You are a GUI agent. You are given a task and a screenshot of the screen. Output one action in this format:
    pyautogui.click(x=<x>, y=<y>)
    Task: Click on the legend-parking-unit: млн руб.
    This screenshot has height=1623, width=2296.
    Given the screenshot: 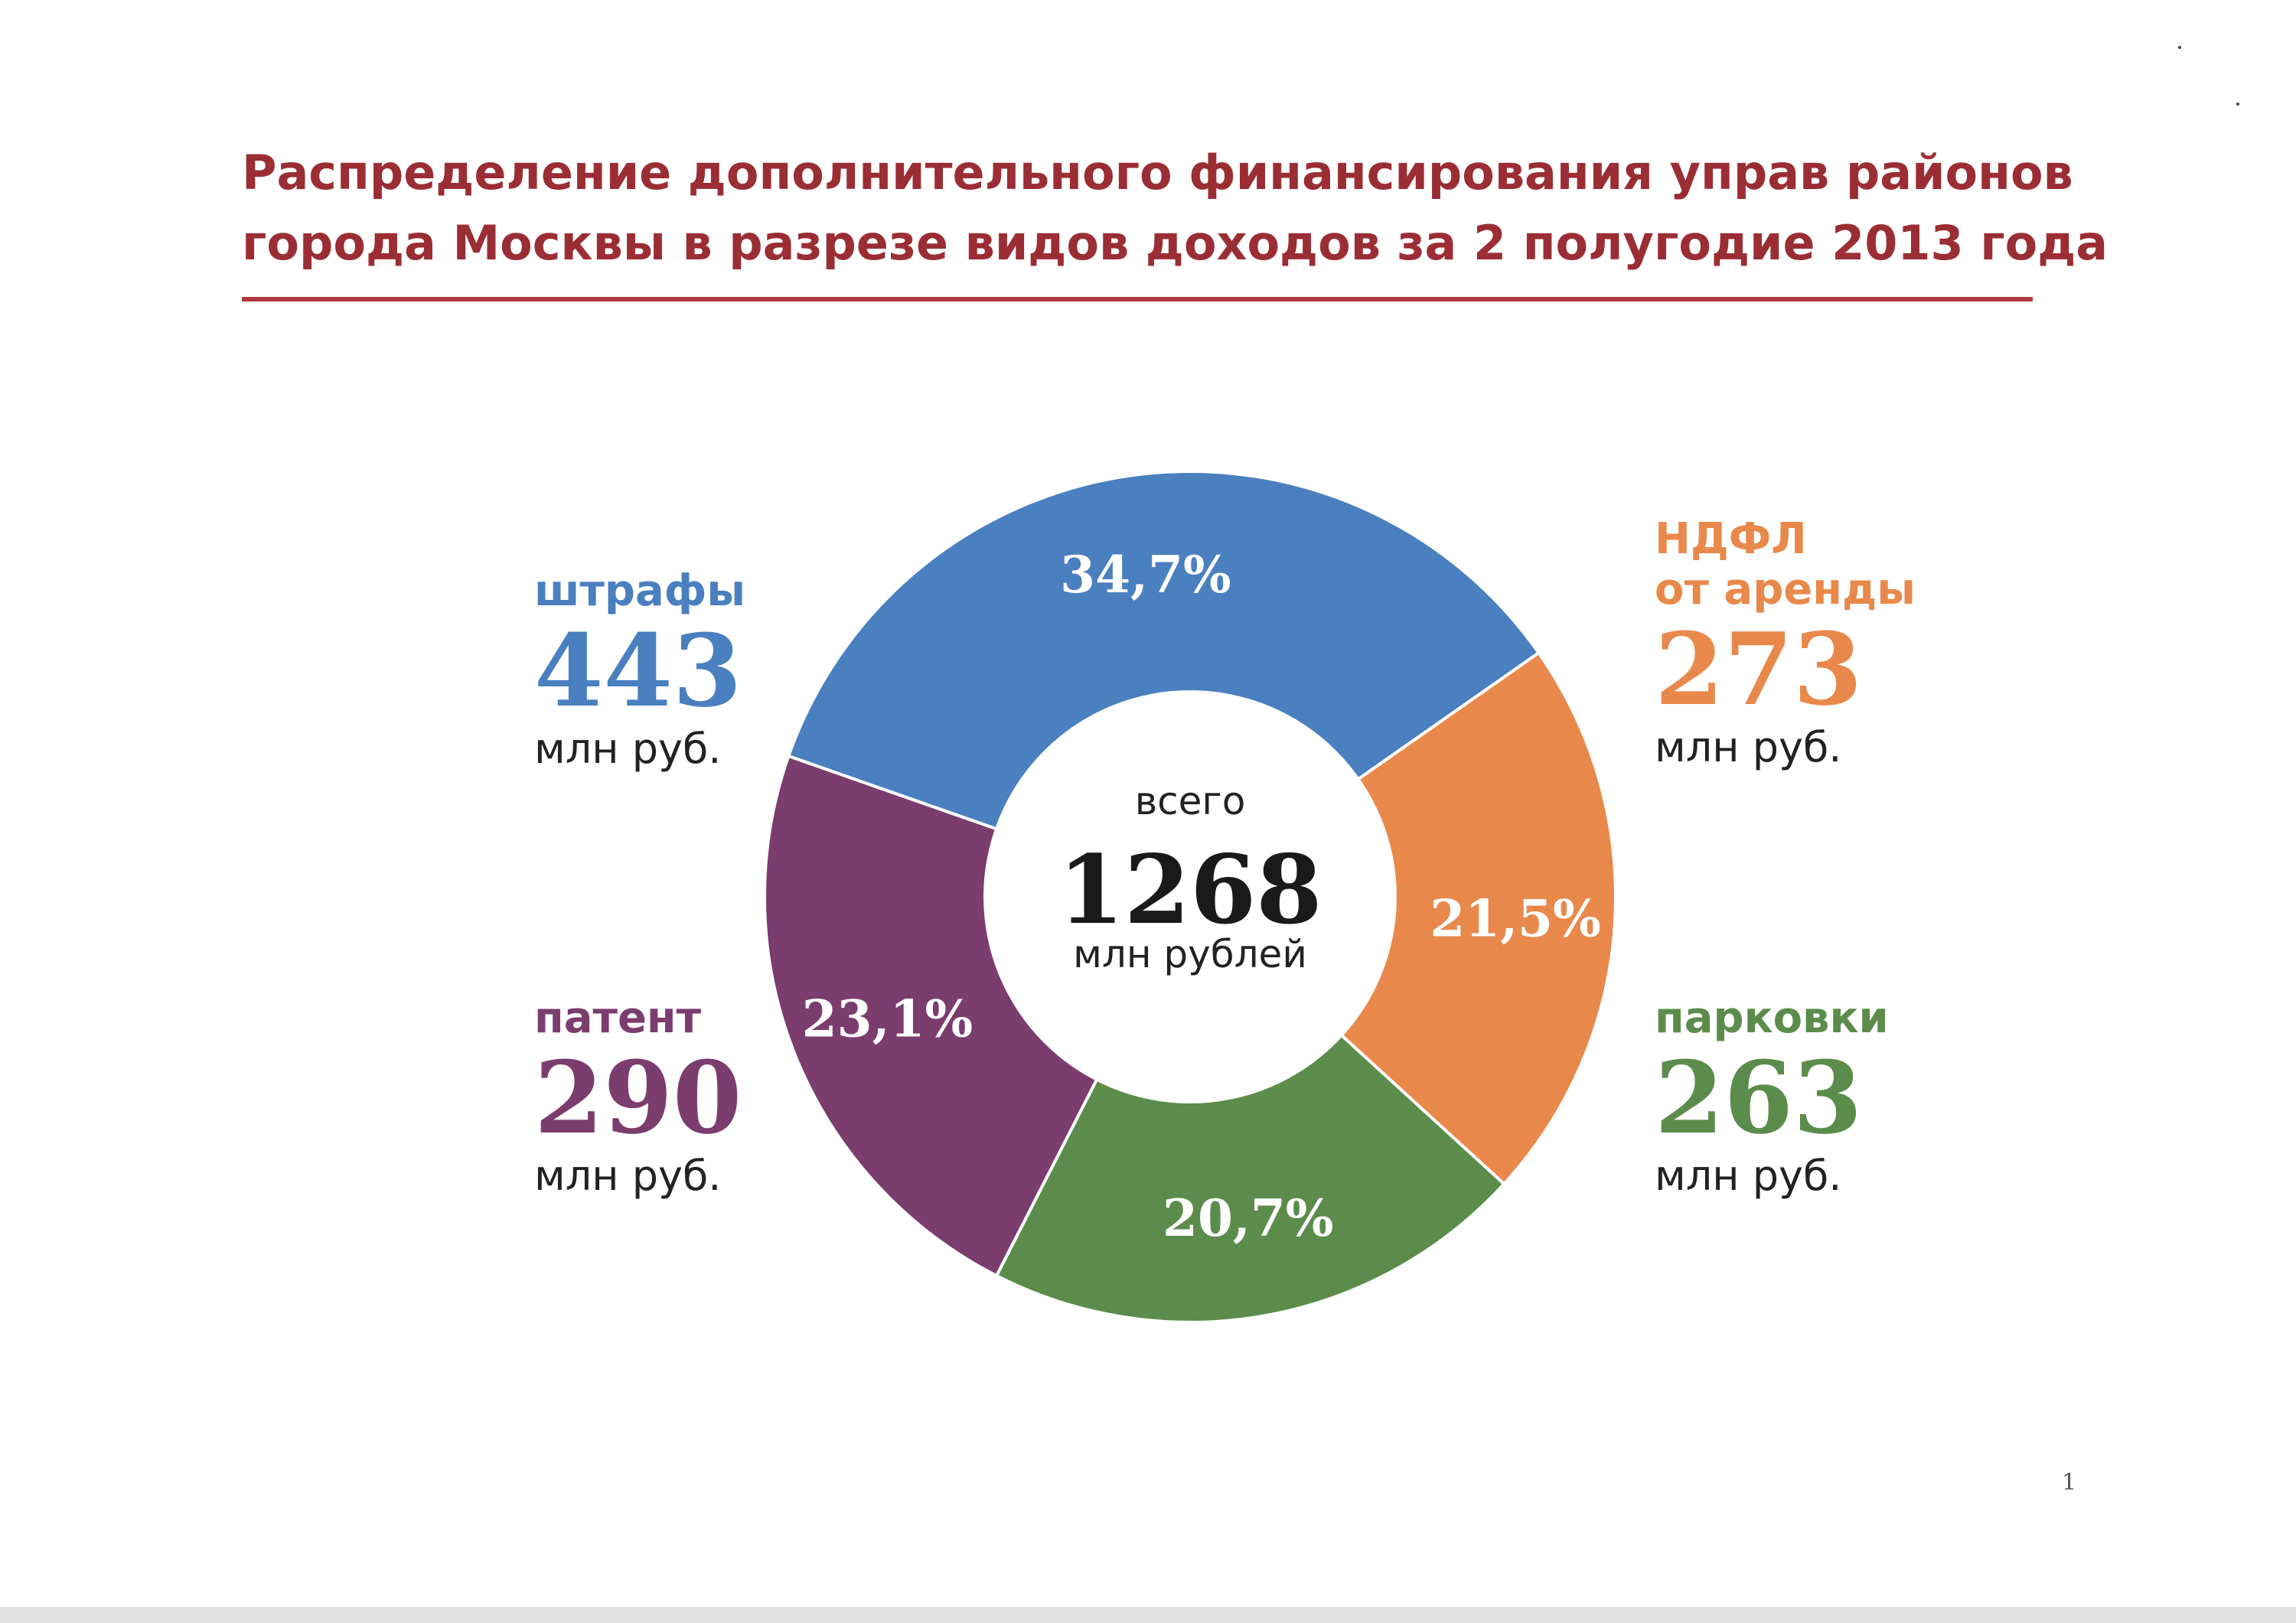 What is the action you would take?
    pyautogui.click(x=1748, y=1176)
    